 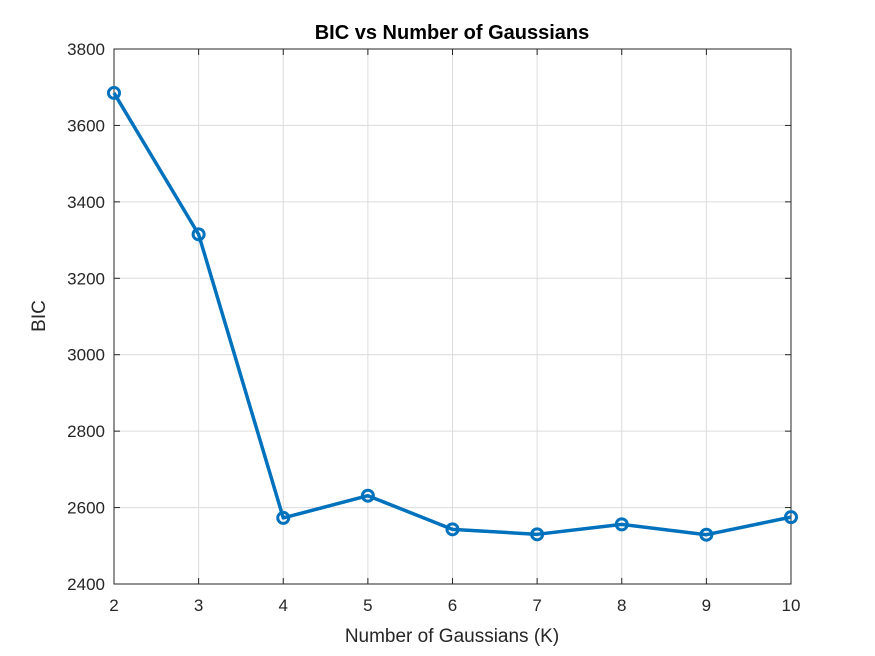 I want to click on y-tick-label: 3000, so click(x=86, y=355).